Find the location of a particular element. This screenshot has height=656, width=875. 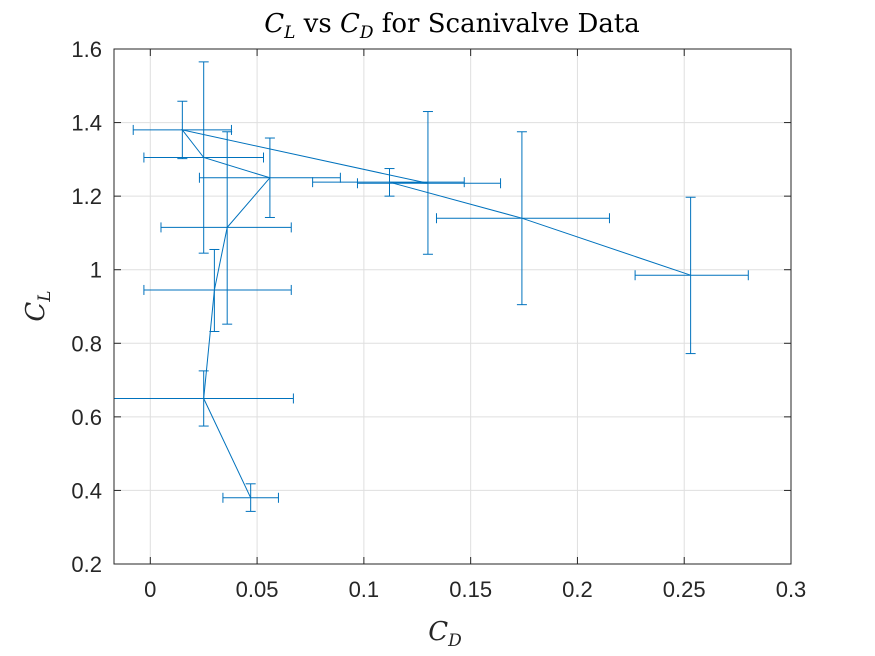

chart-title: CL vs CD for Scanivalve Data is located at coordinates (452, 26).